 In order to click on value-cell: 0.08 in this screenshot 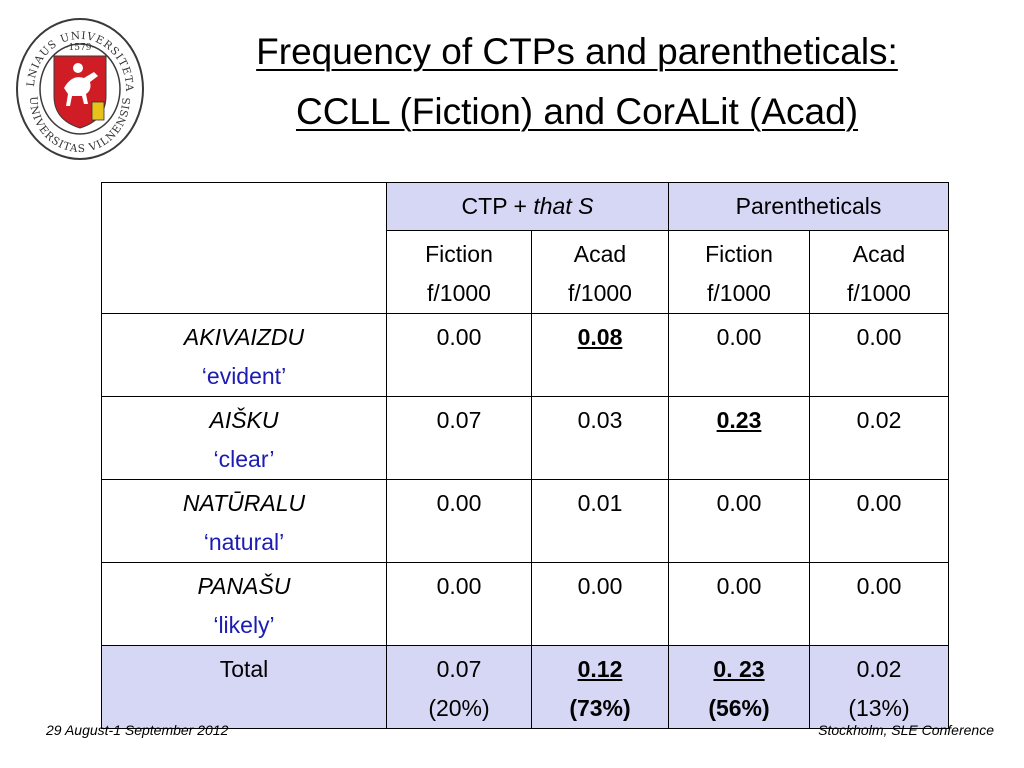, I will do `click(600, 355)`.